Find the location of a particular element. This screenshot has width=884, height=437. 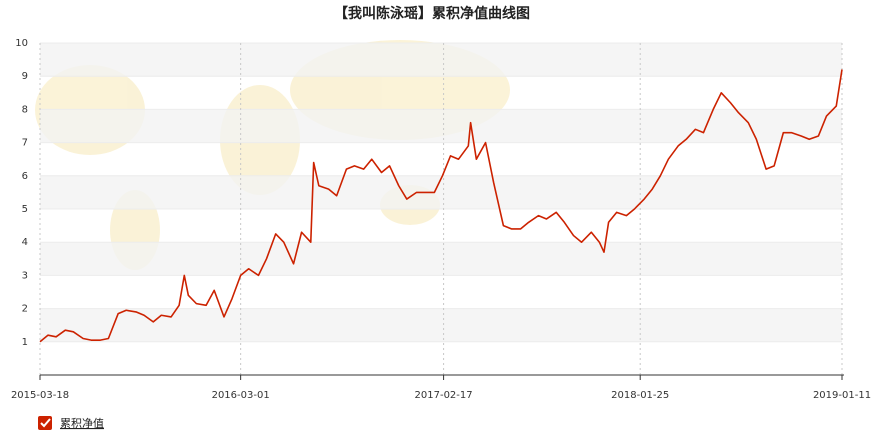

y-tick-label: 8 is located at coordinates (25, 109).